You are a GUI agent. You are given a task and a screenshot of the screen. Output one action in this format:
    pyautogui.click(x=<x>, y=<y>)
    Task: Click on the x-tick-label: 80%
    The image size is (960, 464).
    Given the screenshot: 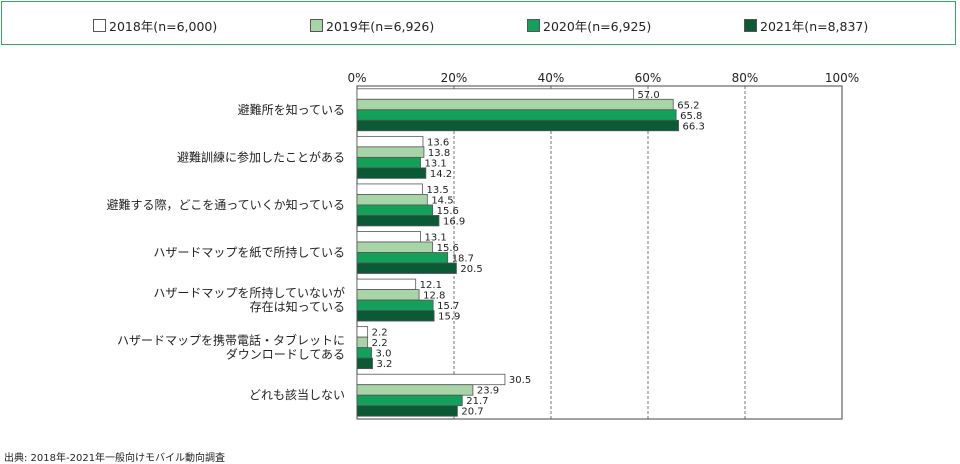 What is the action you would take?
    pyautogui.click(x=745, y=78)
    